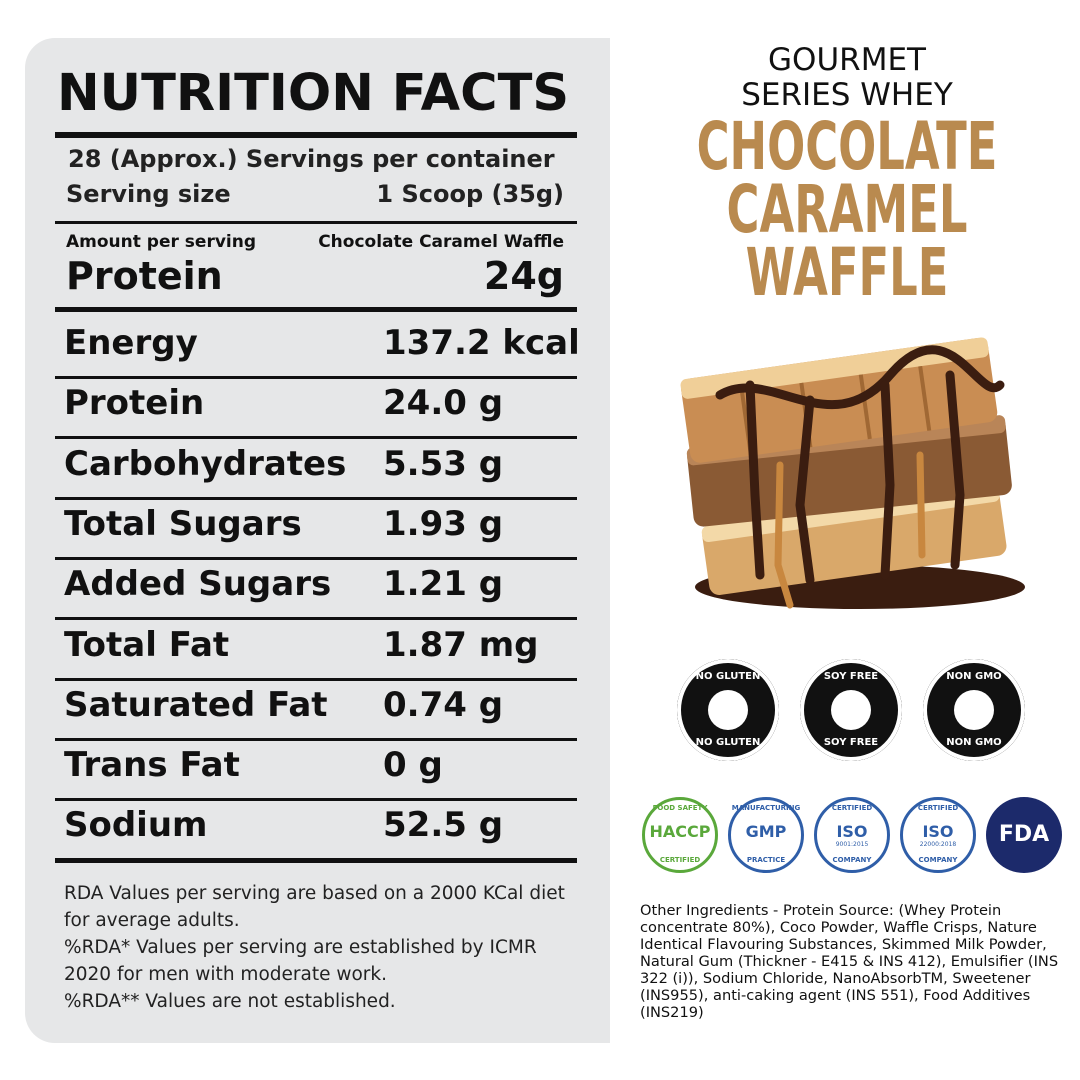 Image resolution: width=1080 pixels, height=1080 pixels. What do you see at coordinates (766, 831) in the screenshot?
I see `cert-main: GMP` at bounding box center [766, 831].